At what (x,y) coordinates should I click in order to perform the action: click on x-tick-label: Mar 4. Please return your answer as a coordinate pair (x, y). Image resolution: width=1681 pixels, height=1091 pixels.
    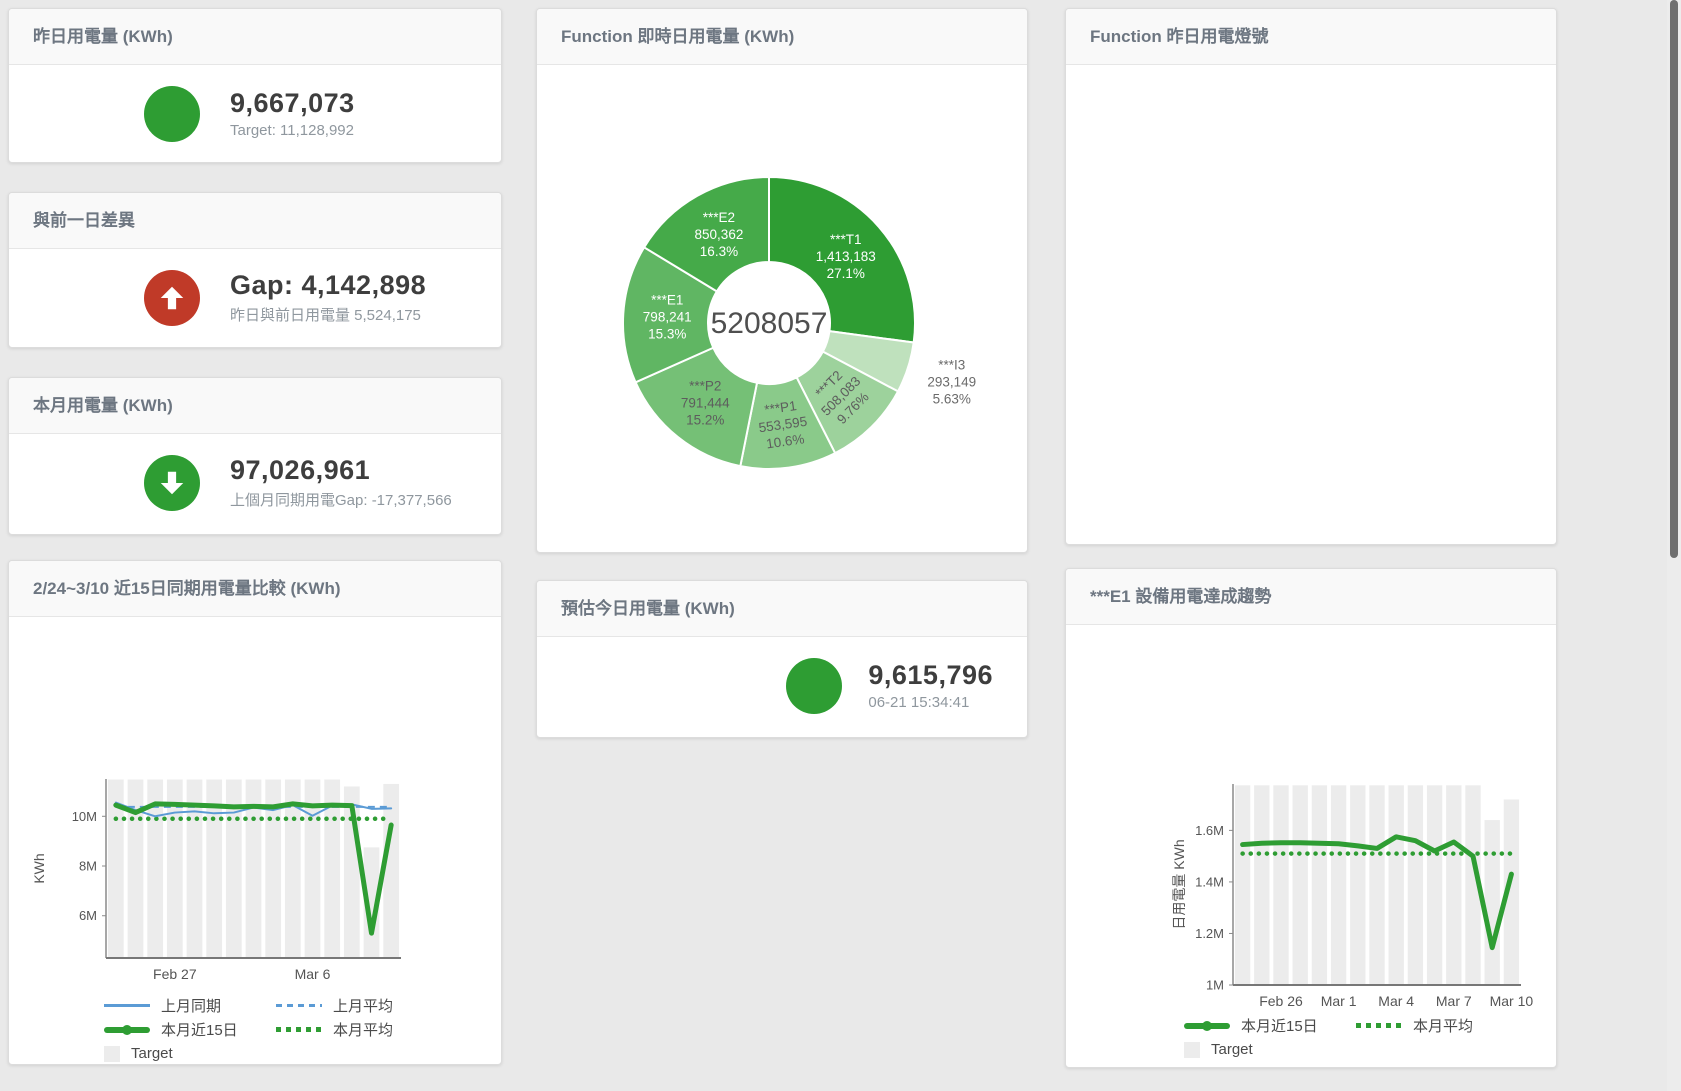
    Looking at the image, I should click on (1396, 1001).